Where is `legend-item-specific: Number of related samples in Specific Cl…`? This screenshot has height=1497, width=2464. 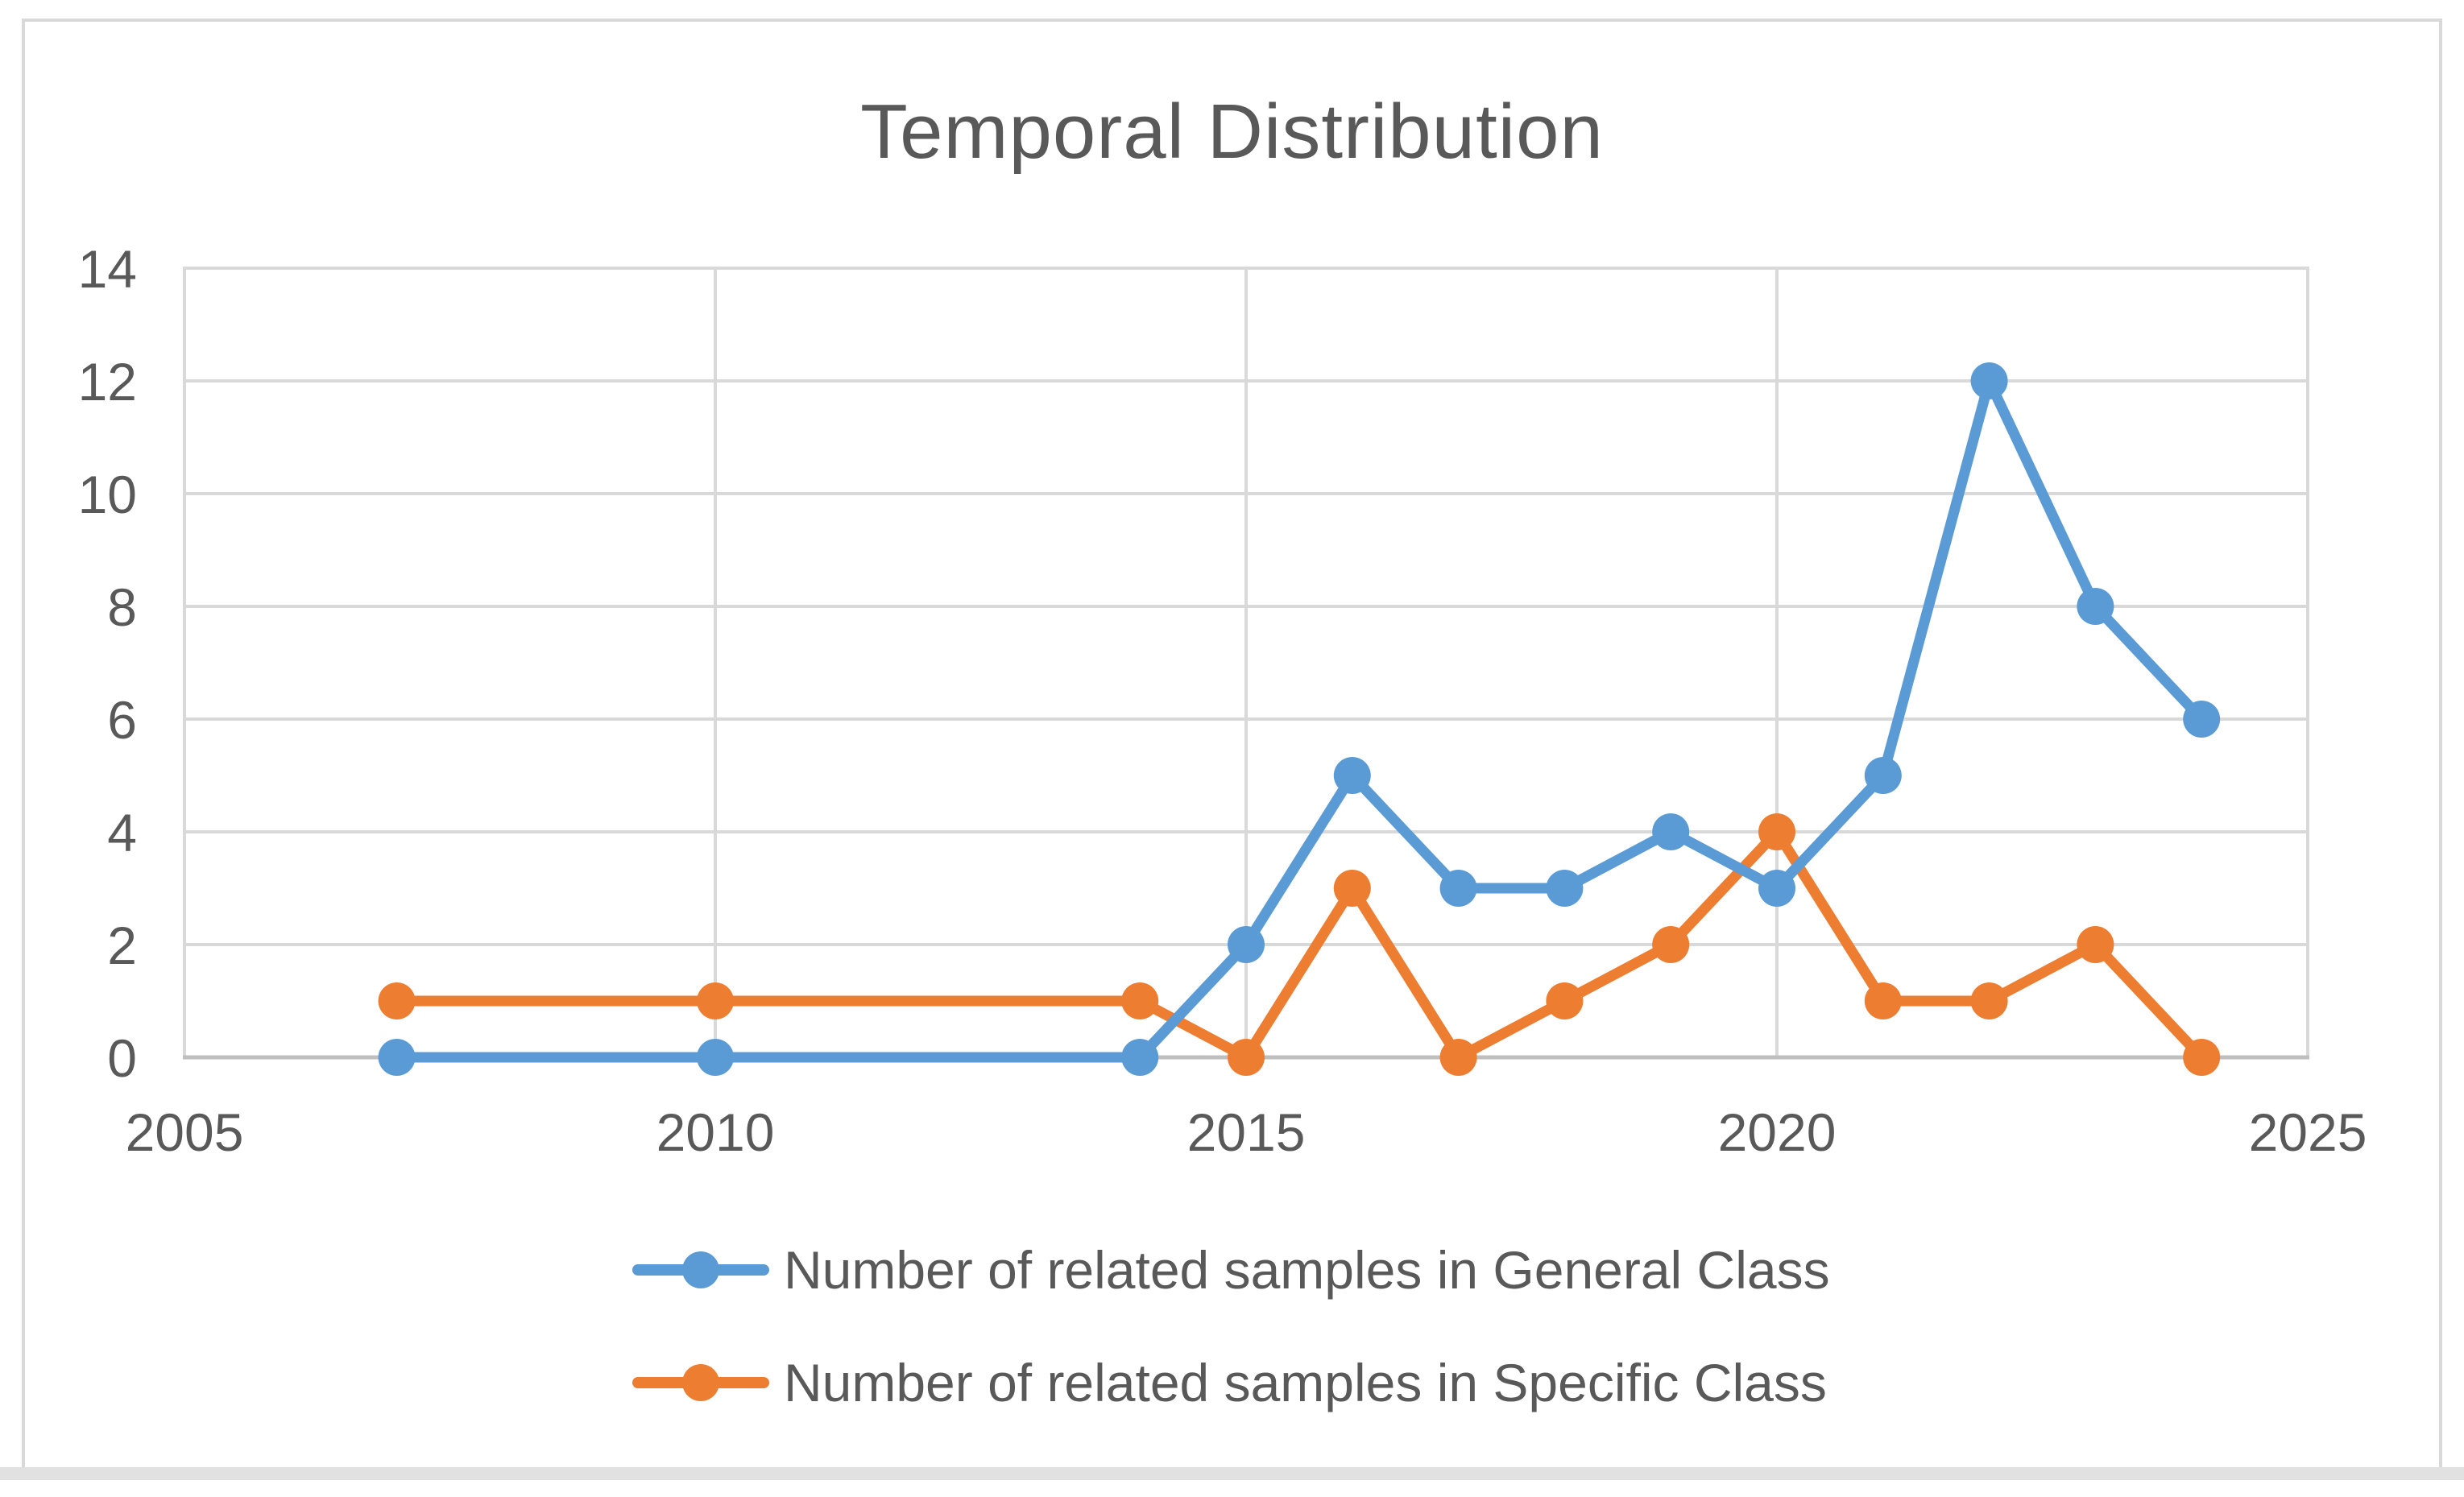 legend-item-specific: Number of related samples in Specific Cl… is located at coordinates (1231, 1382).